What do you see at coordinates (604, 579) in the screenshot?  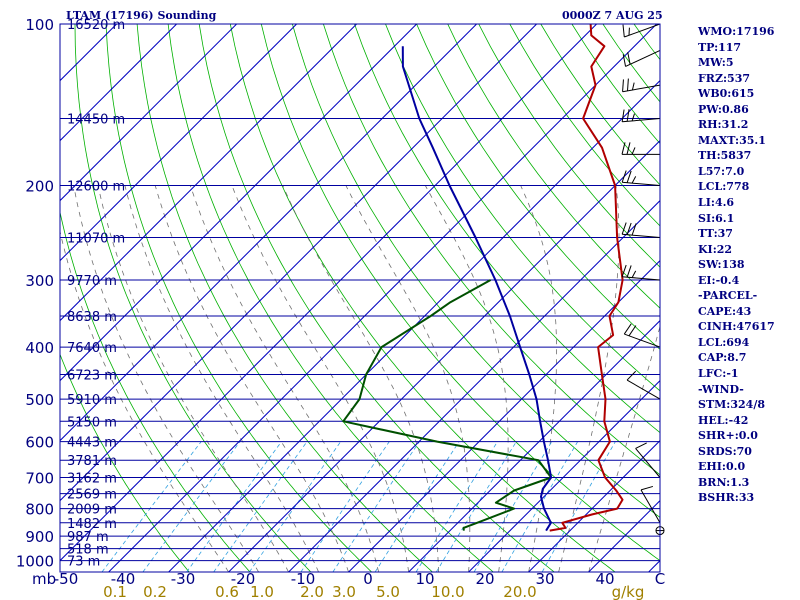 I see `temperature-tick-label: 40` at bounding box center [604, 579].